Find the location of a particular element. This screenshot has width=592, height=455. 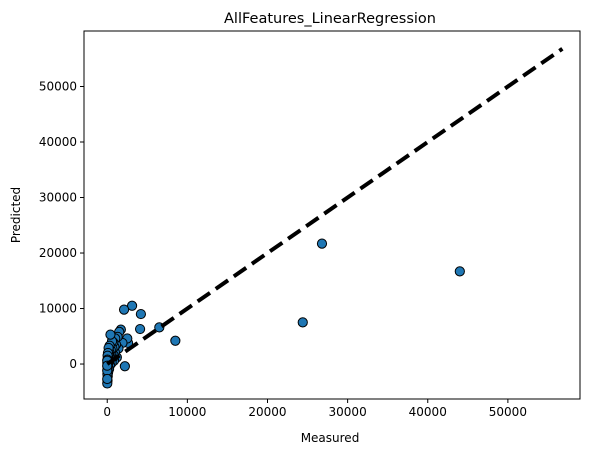

y-tick-label: 40000 is located at coordinates (58, 142).